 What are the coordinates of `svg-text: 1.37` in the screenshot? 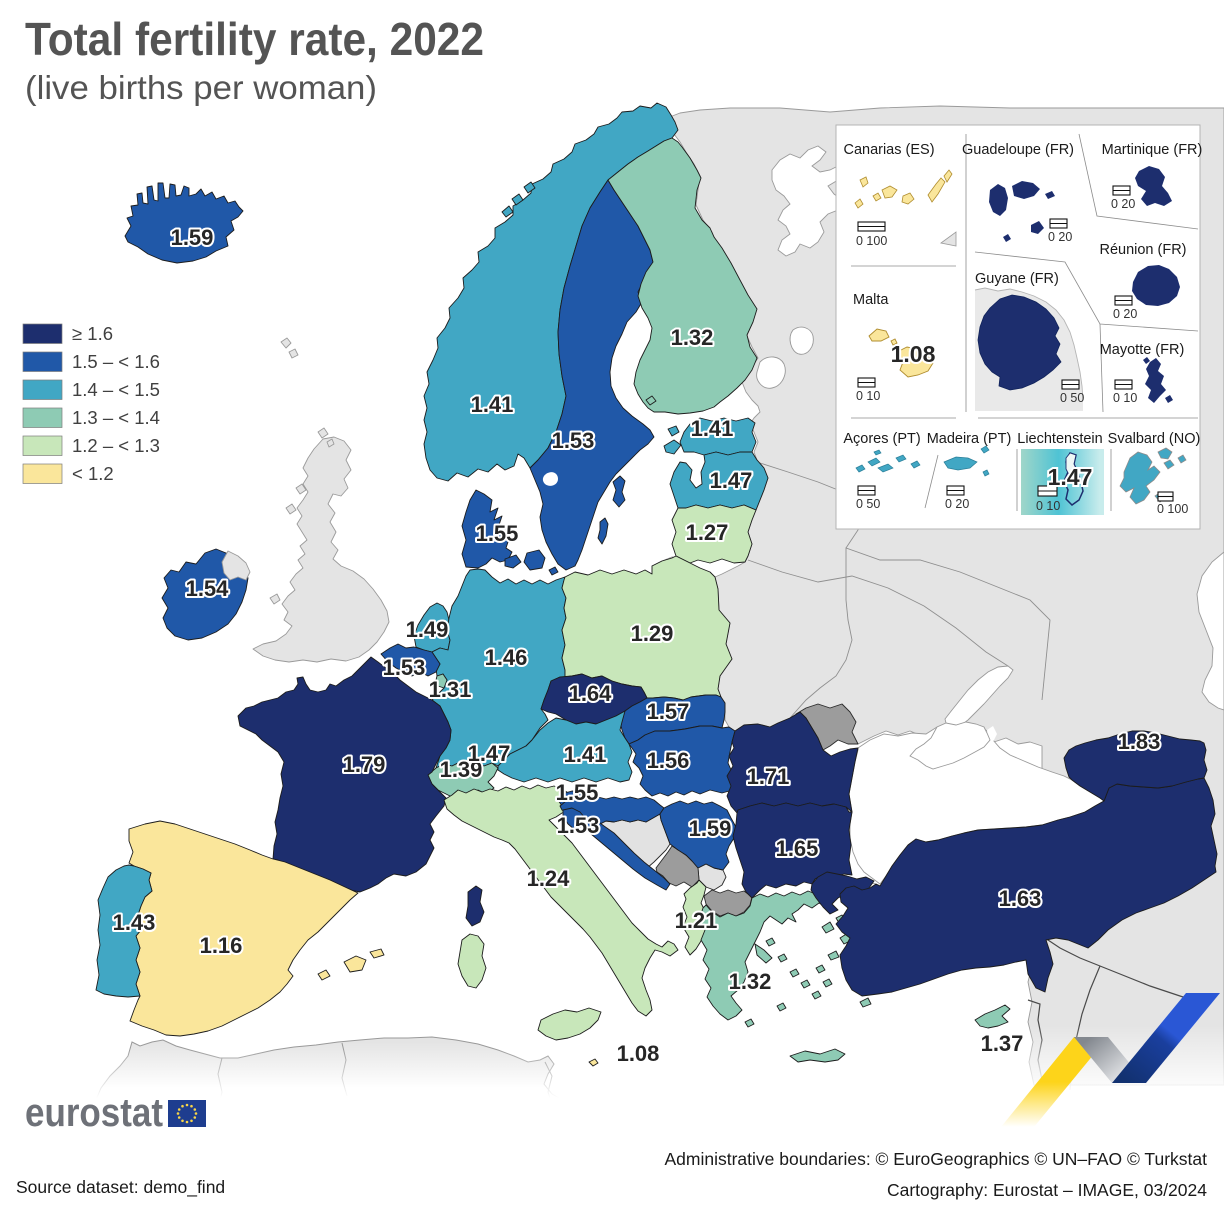 It's located at (1002, 1043).